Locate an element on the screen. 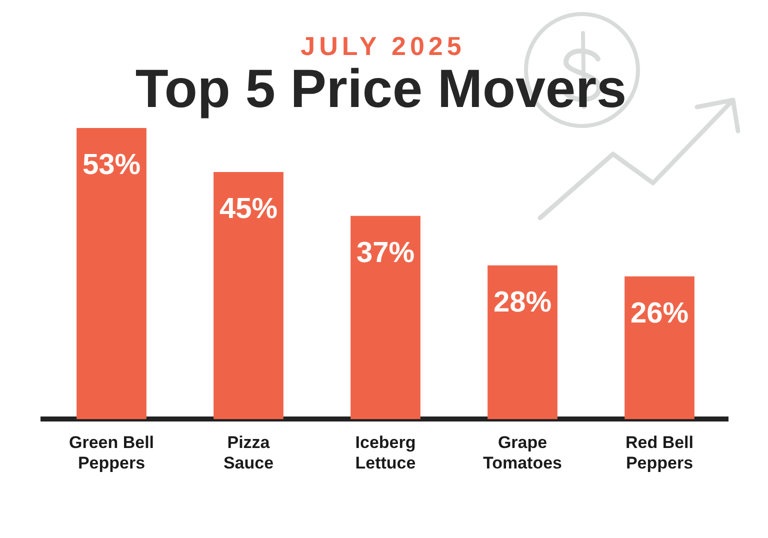  x-tick-label: Pizza Sauce is located at coordinates (248, 452).